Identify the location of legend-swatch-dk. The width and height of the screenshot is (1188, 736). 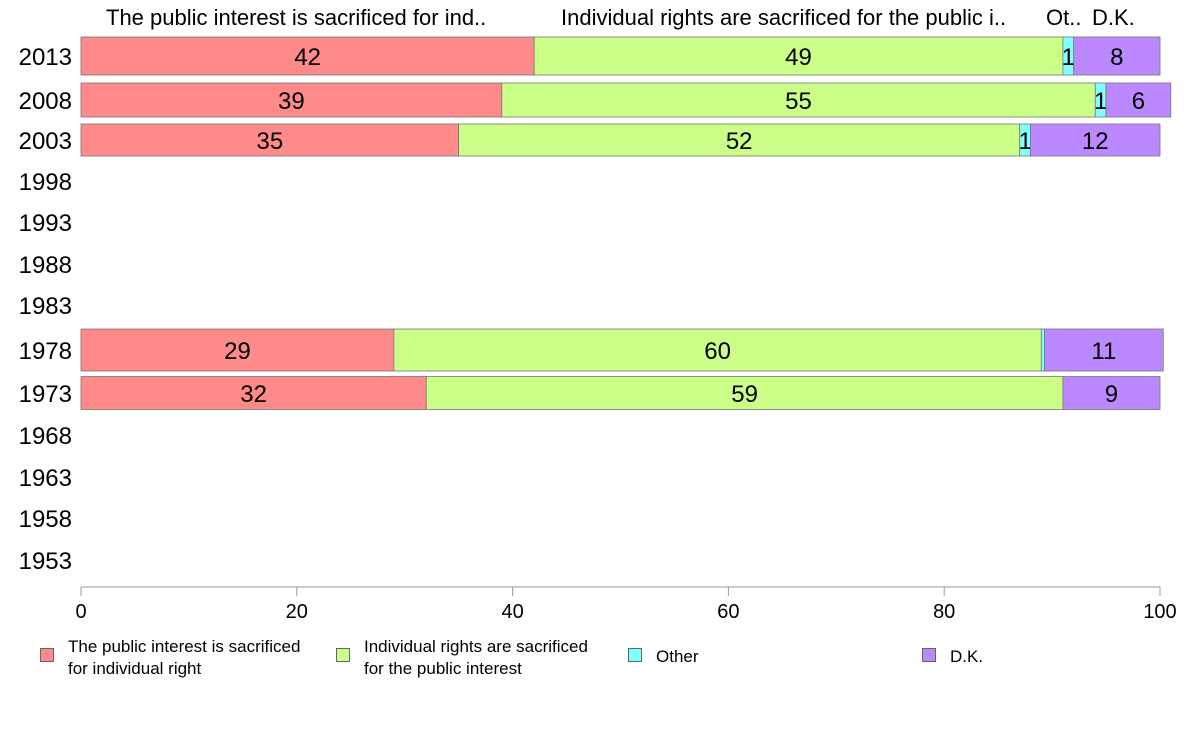
(929, 655).